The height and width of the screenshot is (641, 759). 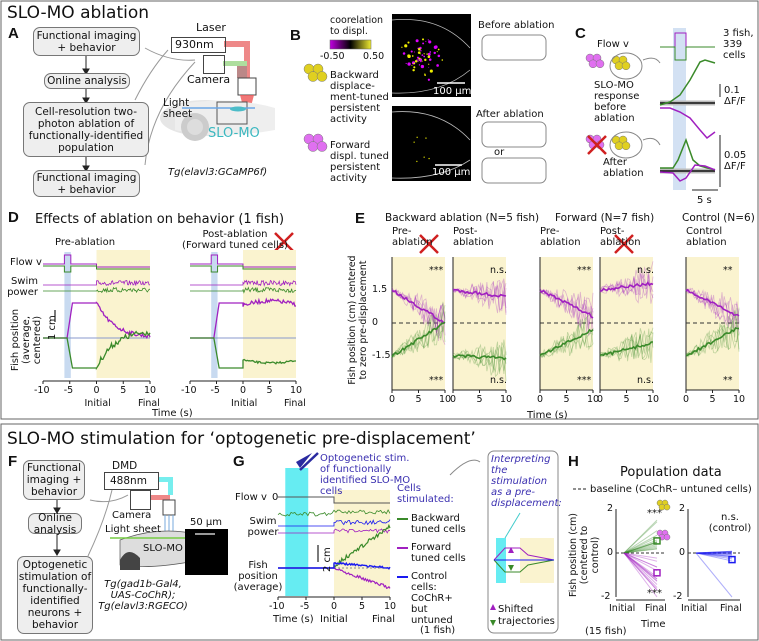 I want to click on g-x-tick-label: -5, so click(x=305, y=606).